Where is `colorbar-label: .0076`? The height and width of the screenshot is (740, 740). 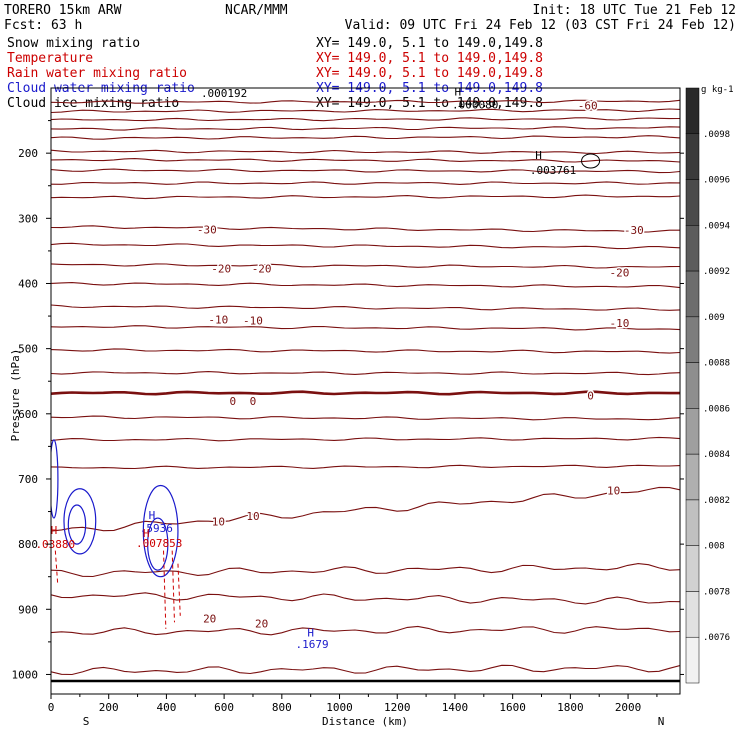 colorbar-label: .0076 is located at coordinates (716, 638).